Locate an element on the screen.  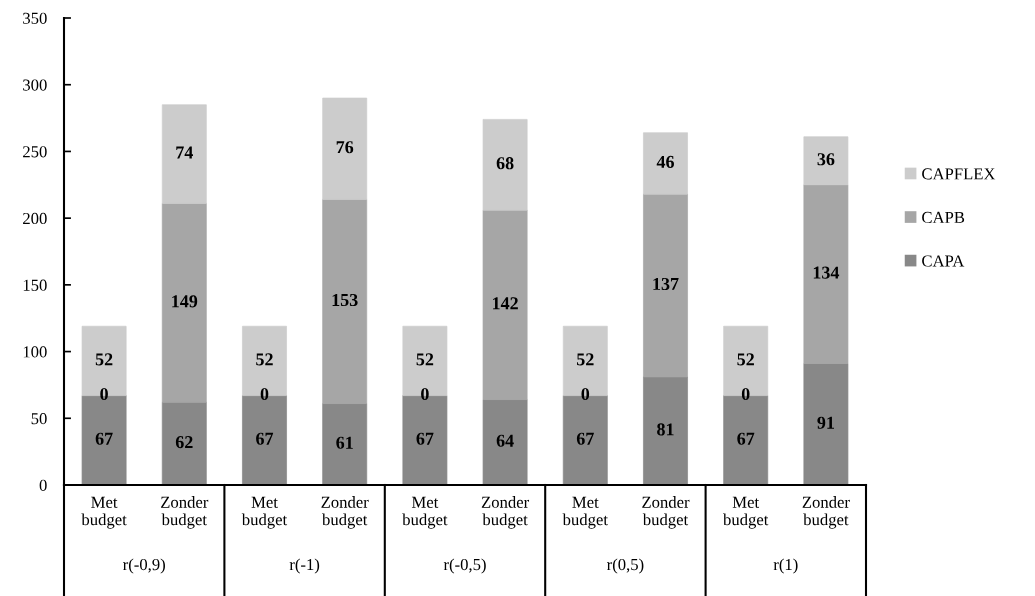
text: r(1) is located at coordinates (785, 566).